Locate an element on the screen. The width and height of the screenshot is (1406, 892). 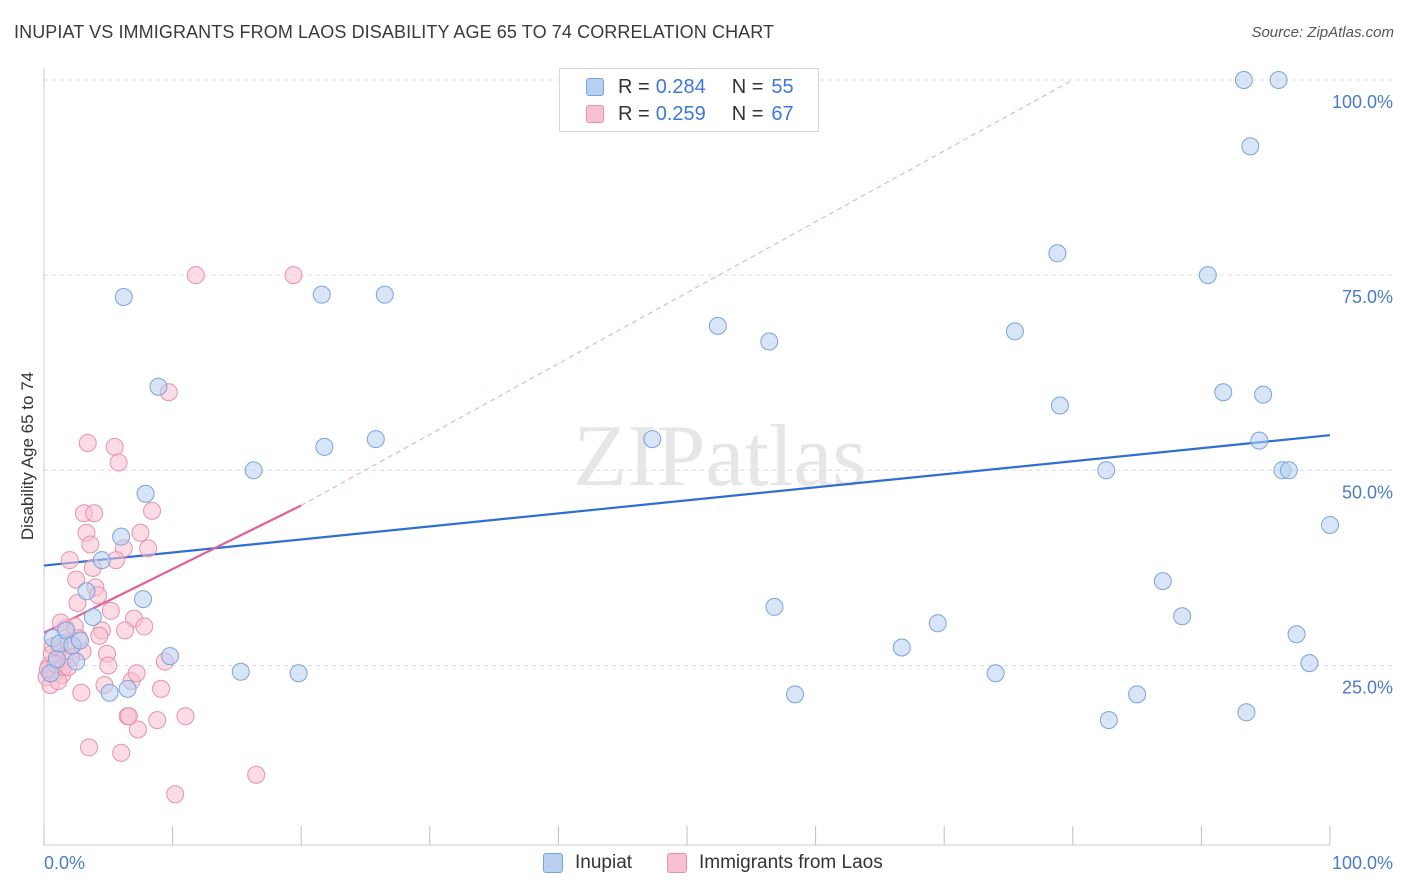
laos-n-value: 67 is located at coordinates (782, 113).